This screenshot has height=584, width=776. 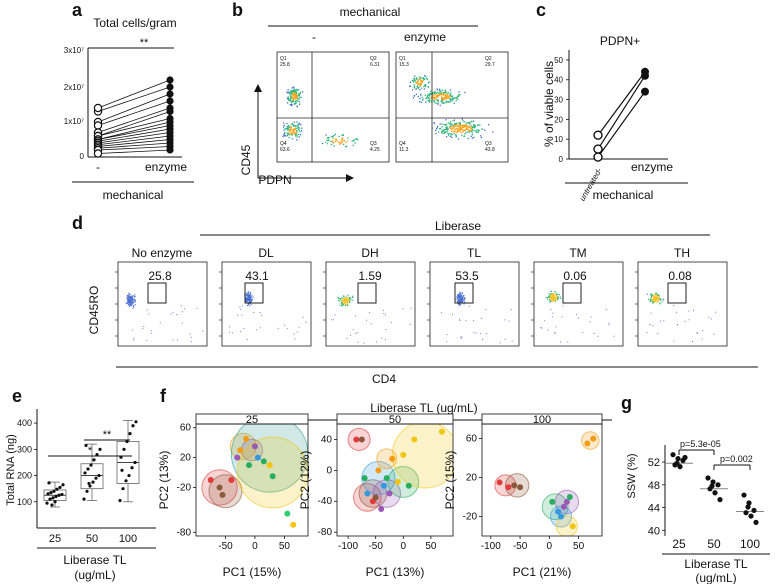 What do you see at coordinates (77, 223) in the screenshot?
I see `panel-d-label: d` at bounding box center [77, 223].